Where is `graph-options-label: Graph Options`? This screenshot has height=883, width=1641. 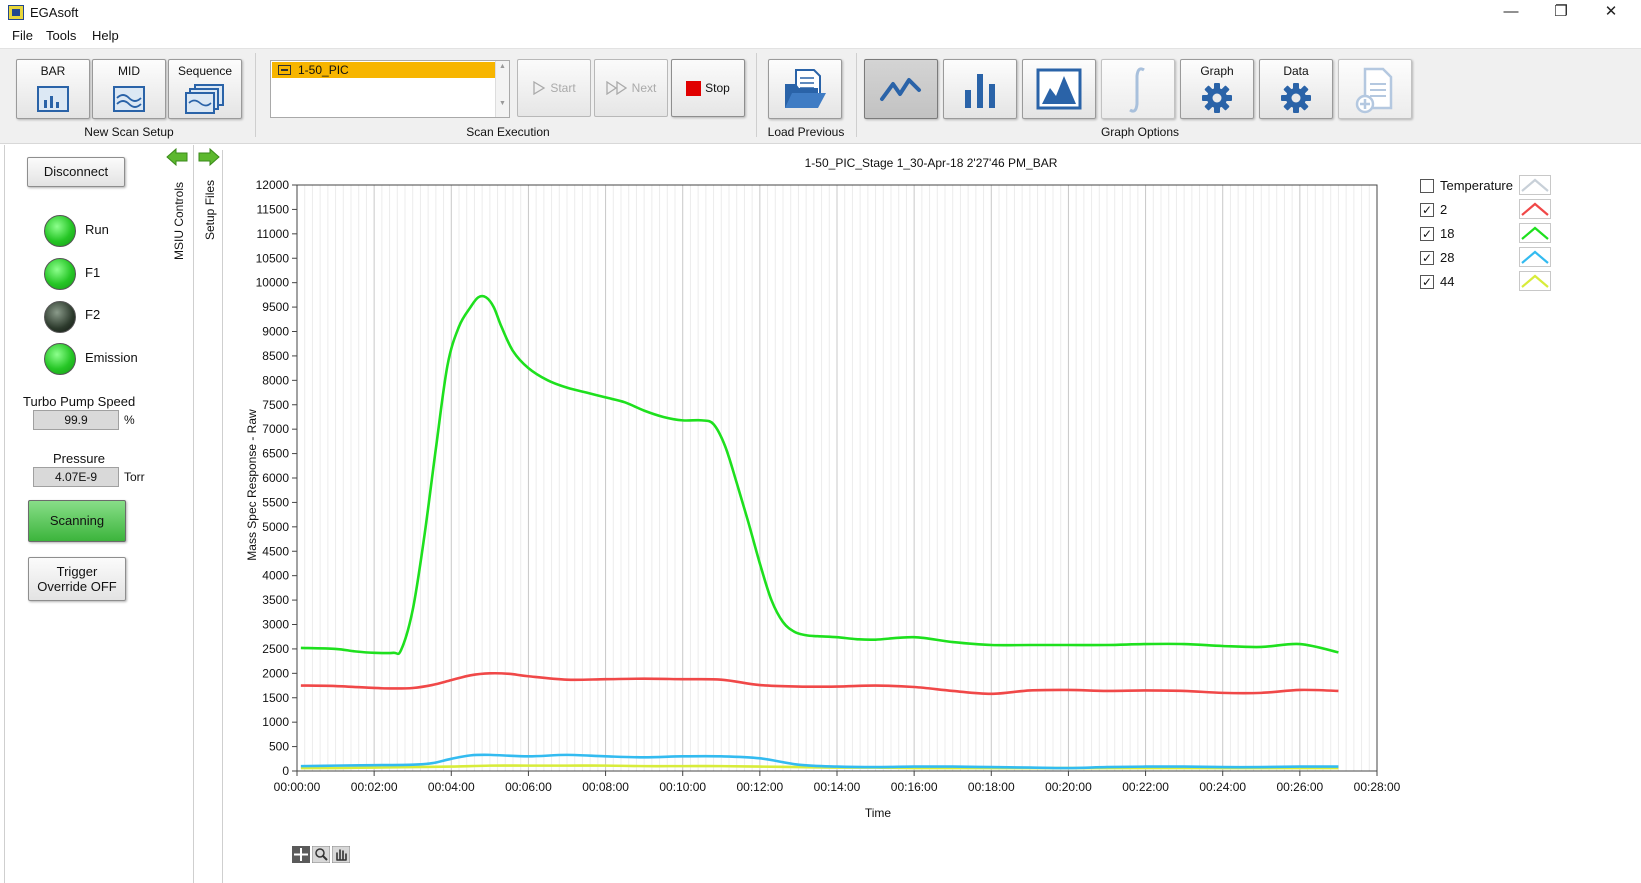
graph-options-label: Graph Options is located at coordinates (1140, 132).